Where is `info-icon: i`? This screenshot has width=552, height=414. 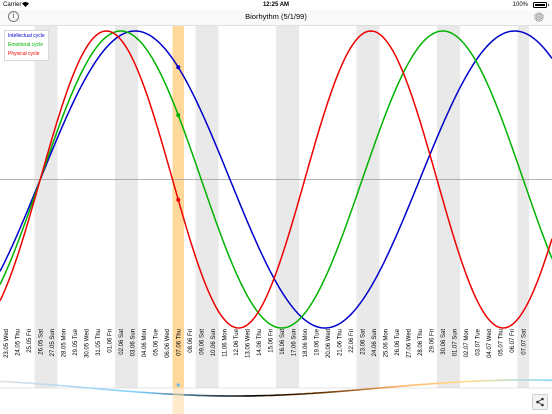
info-icon: i is located at coordinates (13, 16).